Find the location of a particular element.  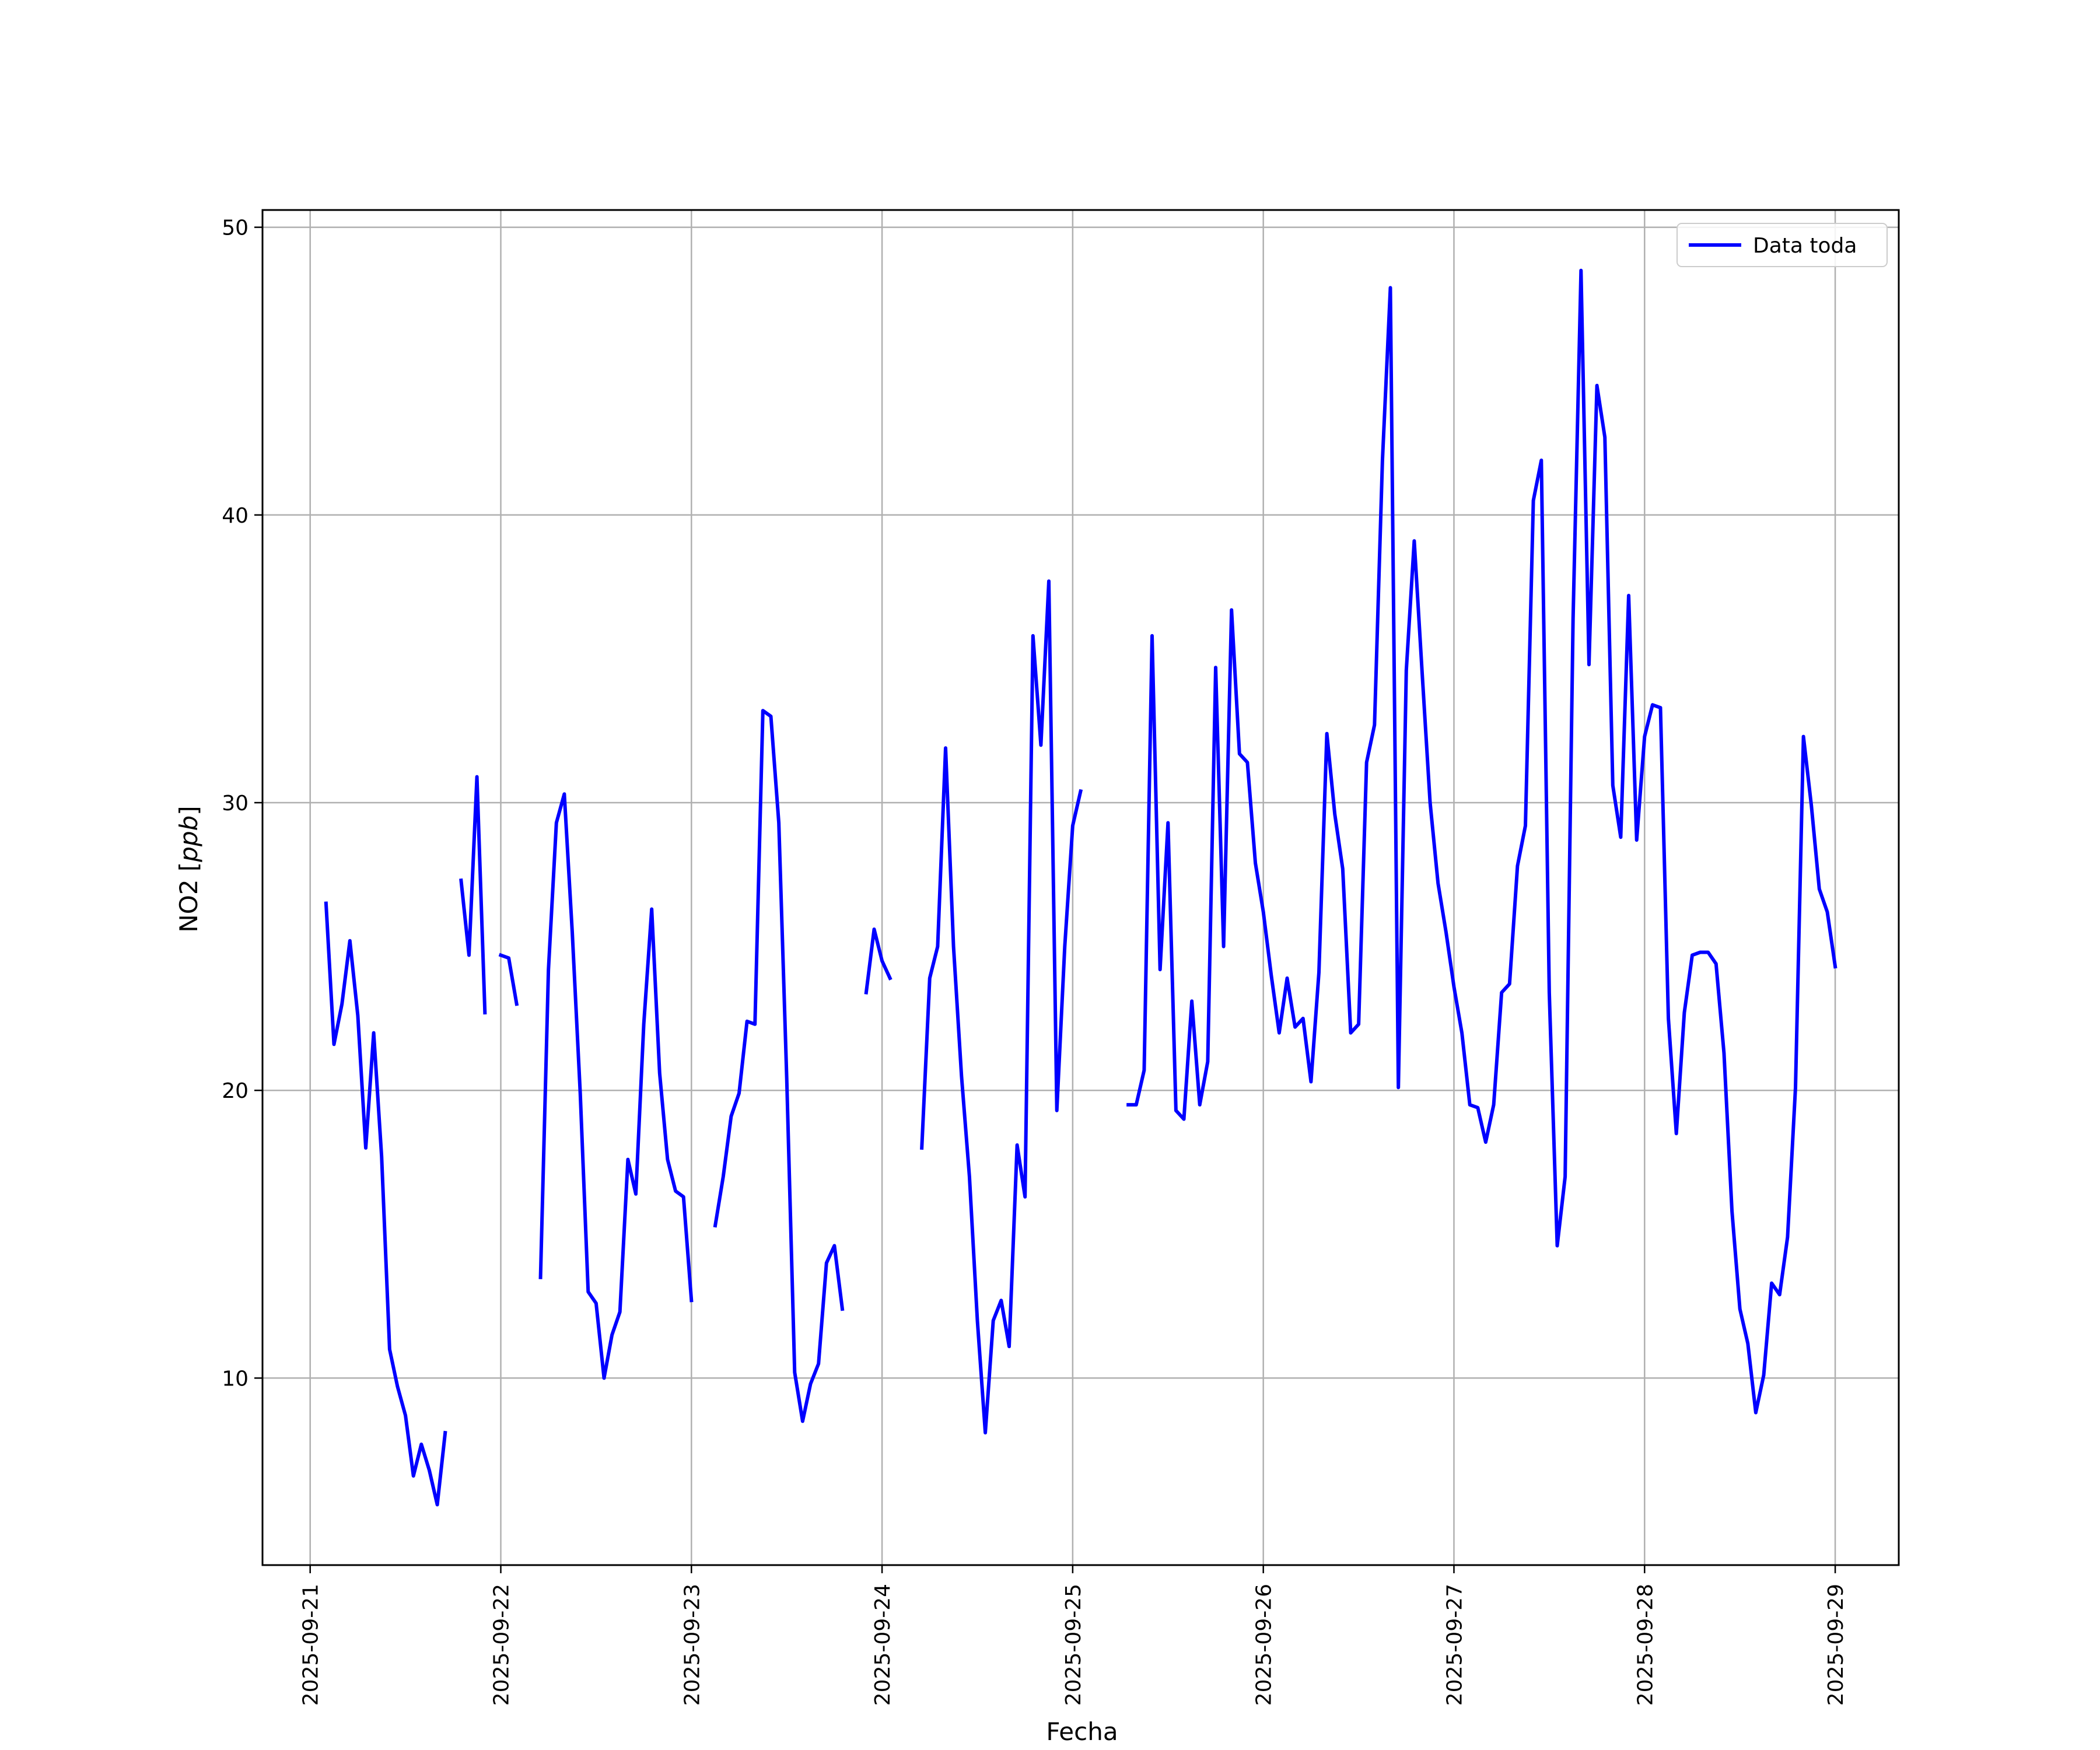

y-axis-label-close: ] is located at coordinates (188, 810).